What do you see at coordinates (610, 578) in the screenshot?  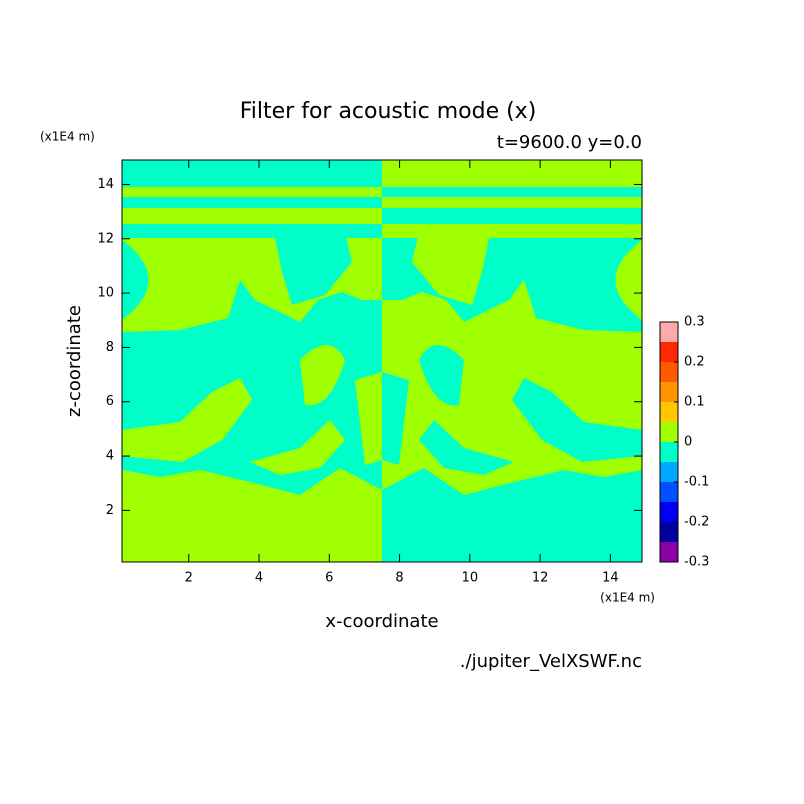 I see `x-tick-label: 14` at bounding box center [610, 578].